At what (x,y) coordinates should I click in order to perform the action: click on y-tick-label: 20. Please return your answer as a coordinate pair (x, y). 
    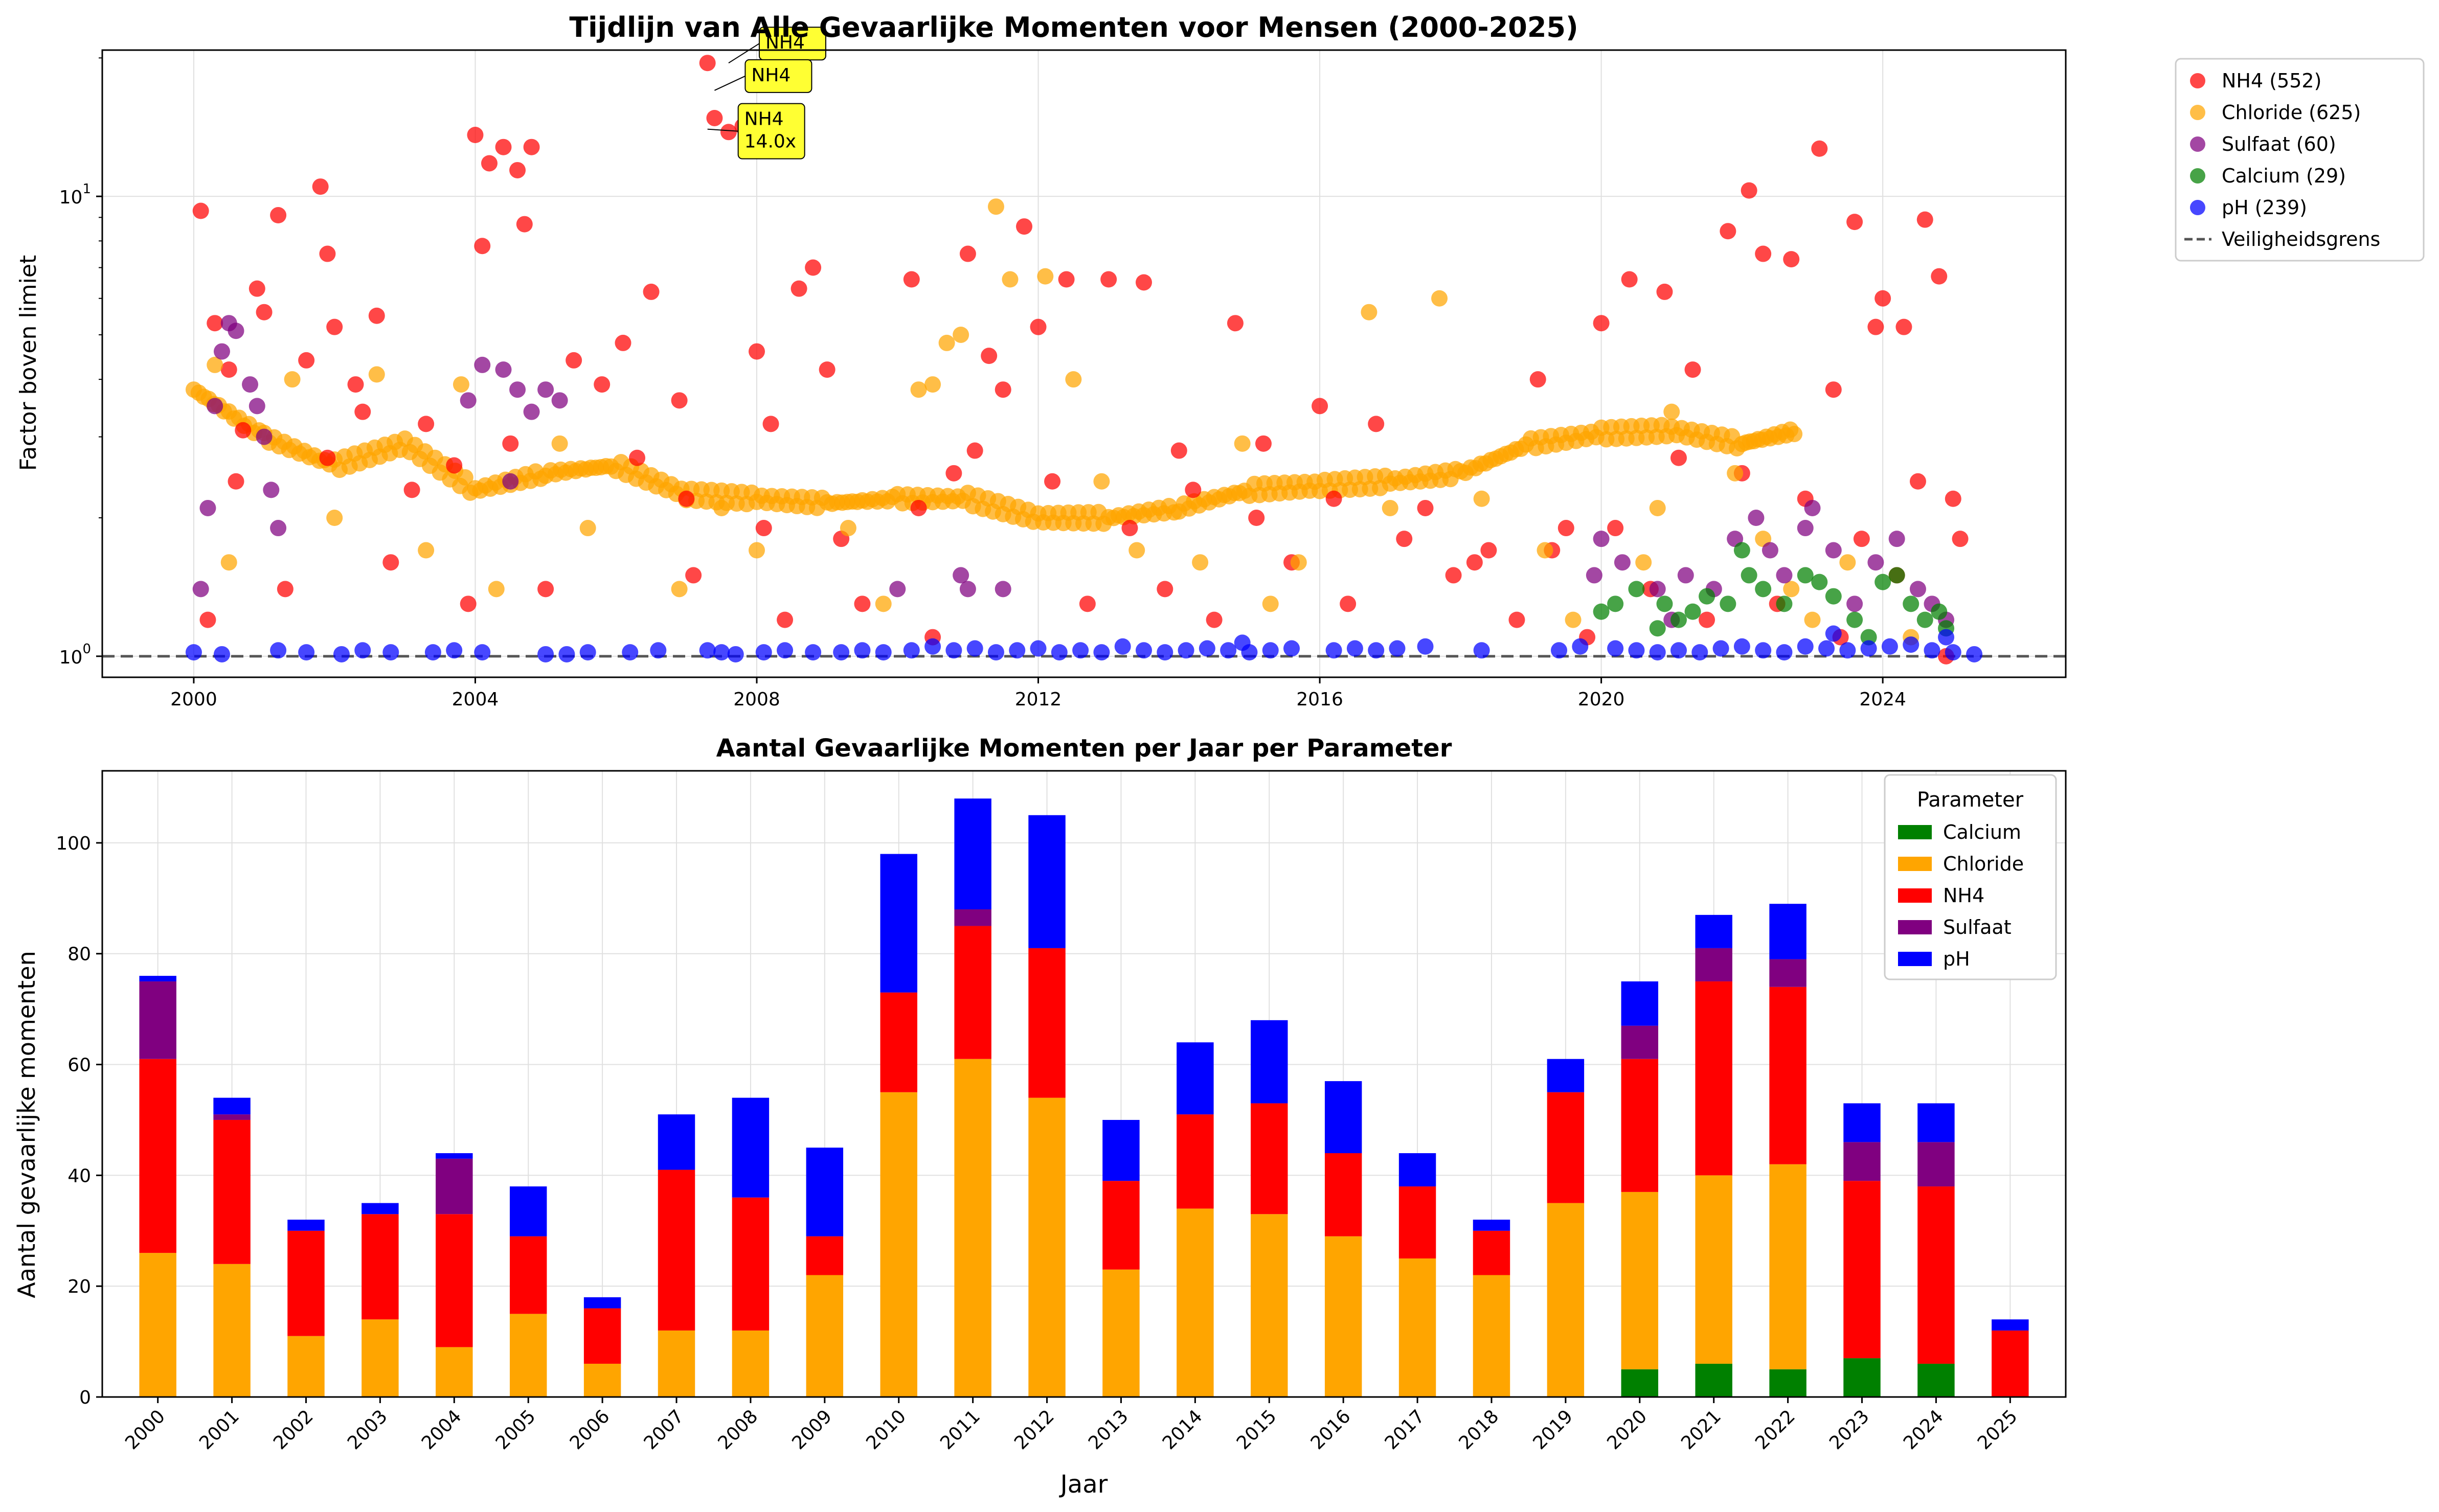
    Looking at the image, I should click on (79, 1287).